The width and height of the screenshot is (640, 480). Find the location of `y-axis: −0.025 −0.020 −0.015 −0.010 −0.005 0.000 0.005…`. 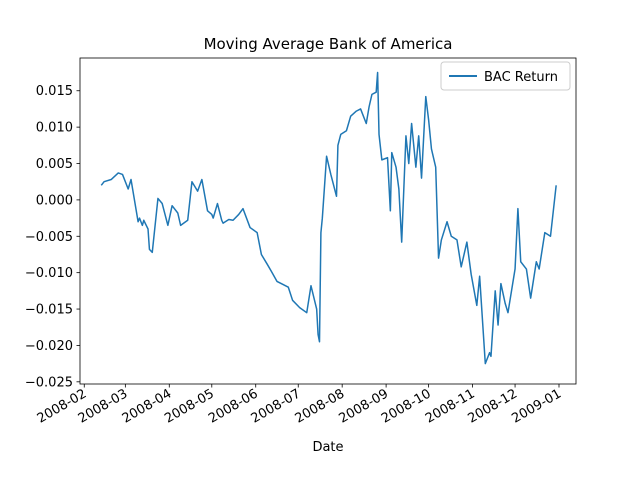

y-axis: −0.025 −0.020 −0.015 −0.010 −0.005 0.000 0.005… is located at coordinates (52, 237).